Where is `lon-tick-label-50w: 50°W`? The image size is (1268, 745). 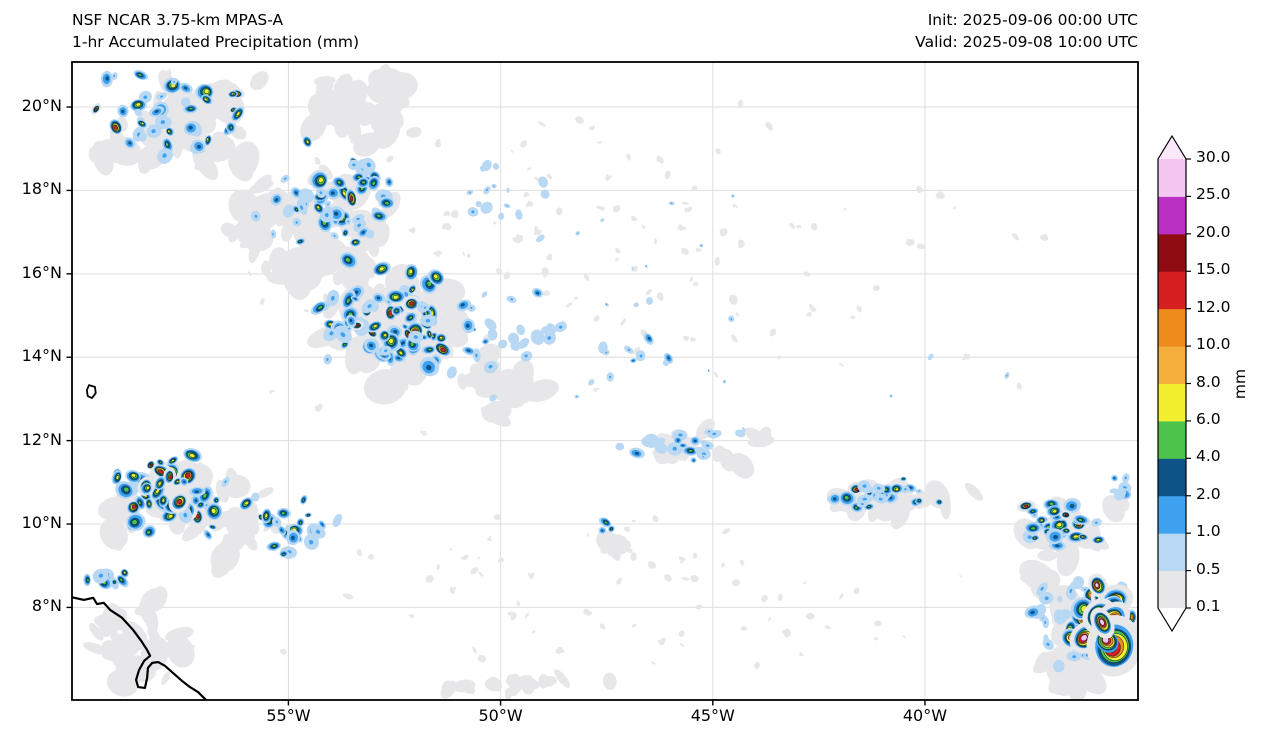 lon-tick-label-50w: 50°W is located at coordinates (500, 715).